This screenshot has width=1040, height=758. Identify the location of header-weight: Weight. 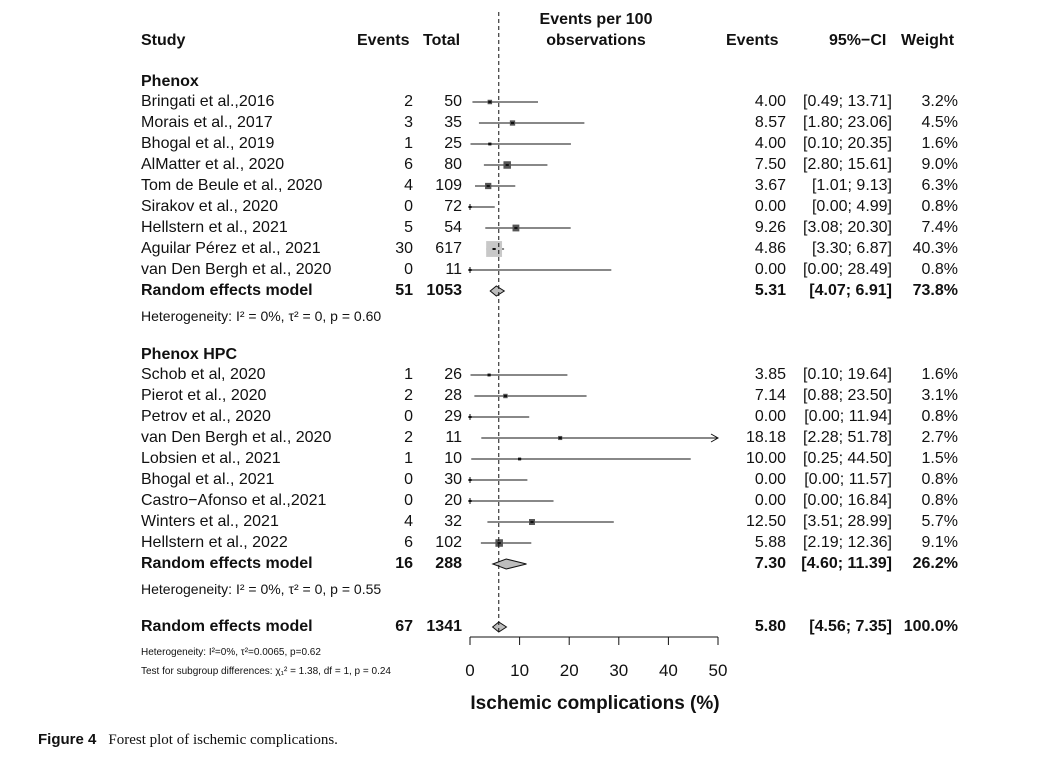
(928, 40).